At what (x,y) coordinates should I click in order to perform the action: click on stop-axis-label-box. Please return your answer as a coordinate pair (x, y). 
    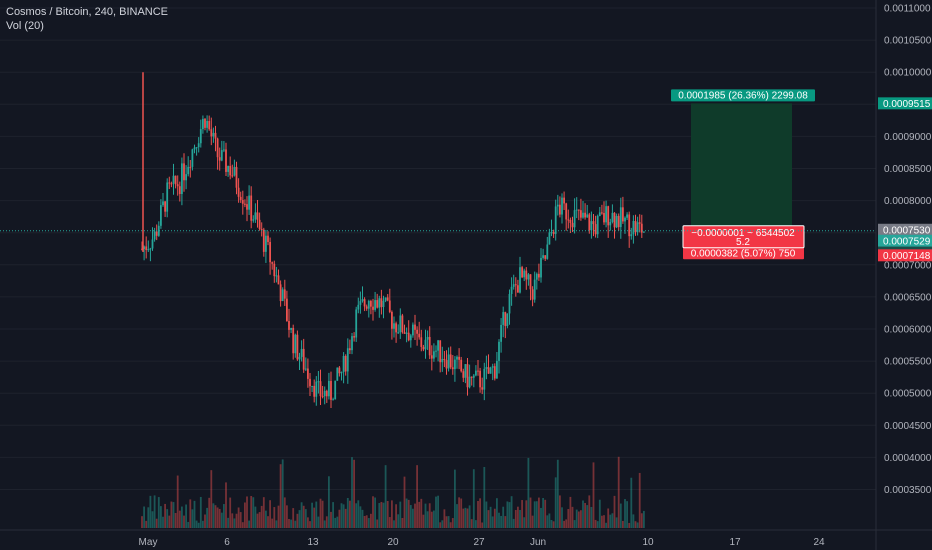
    Looking at the image, I should click on (905, 255).